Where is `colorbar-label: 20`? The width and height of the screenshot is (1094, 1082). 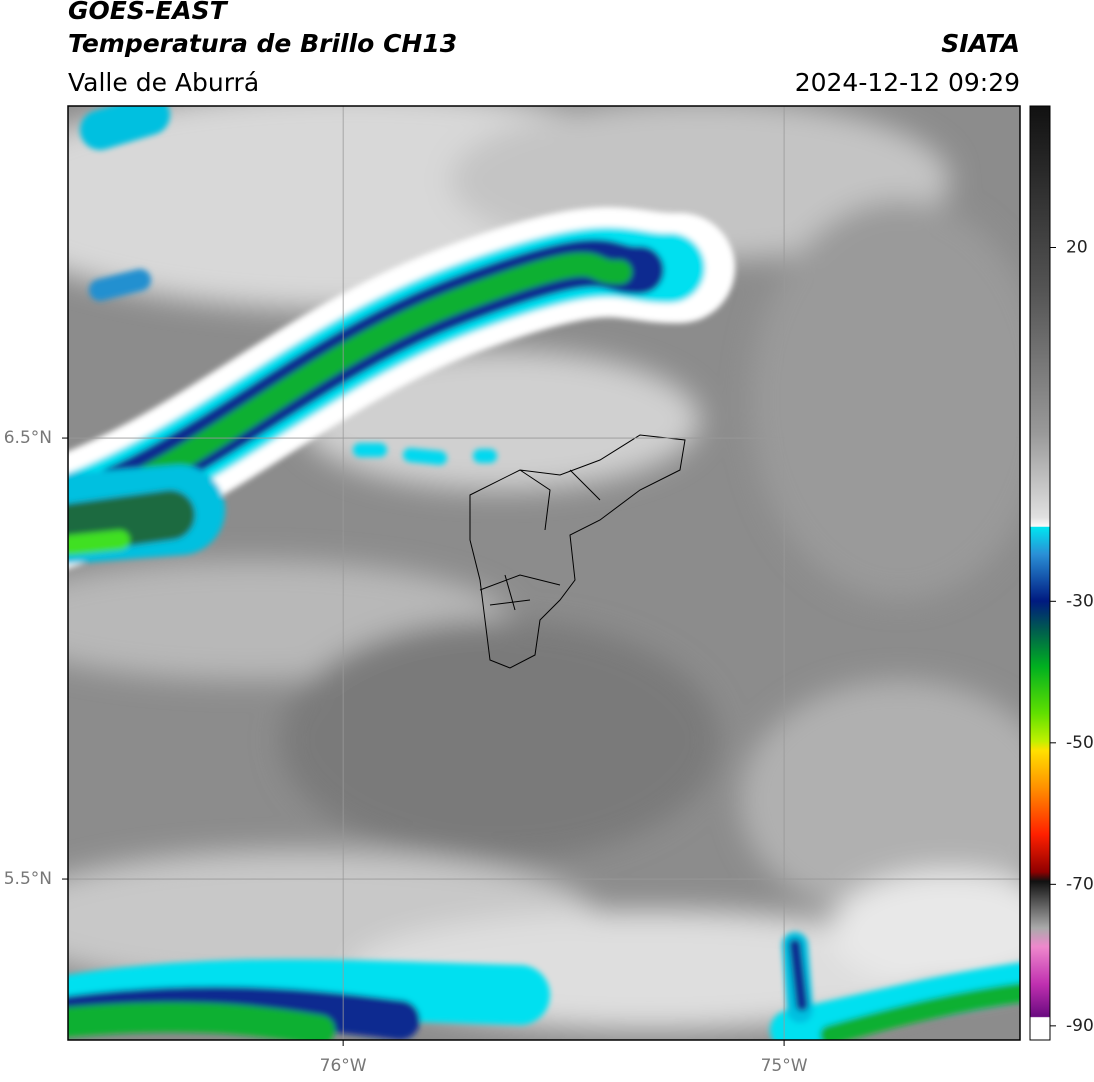
colorbar-label: 20 is located at coordinates (1077, 248).